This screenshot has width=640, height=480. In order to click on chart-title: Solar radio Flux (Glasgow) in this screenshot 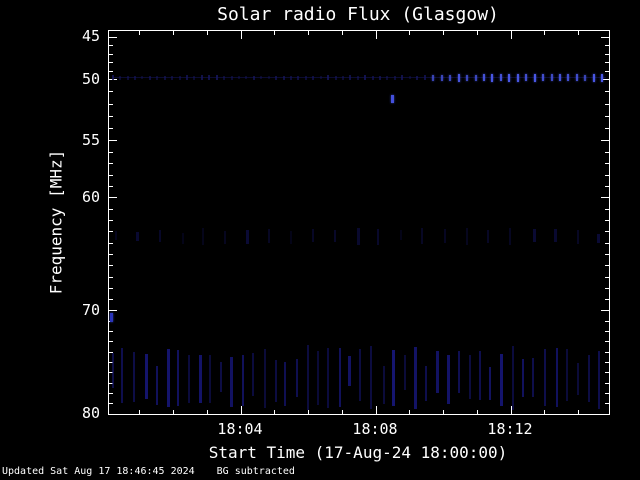, I will do `click(358, 14)`.